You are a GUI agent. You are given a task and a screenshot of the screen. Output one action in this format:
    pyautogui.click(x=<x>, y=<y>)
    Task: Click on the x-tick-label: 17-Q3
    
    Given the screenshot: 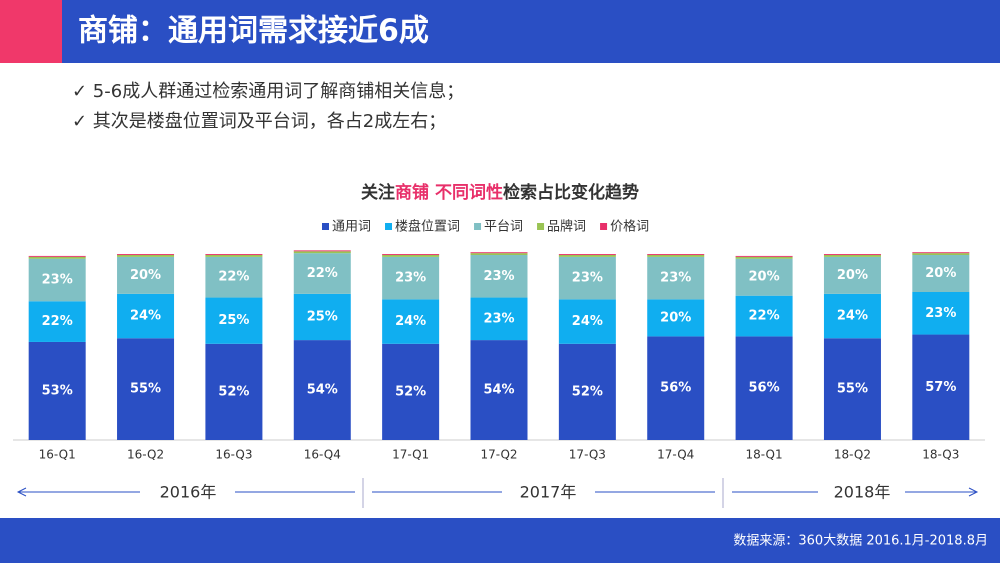 What is the action you would take?
    pyautogui.click(x=587, y=455)
    